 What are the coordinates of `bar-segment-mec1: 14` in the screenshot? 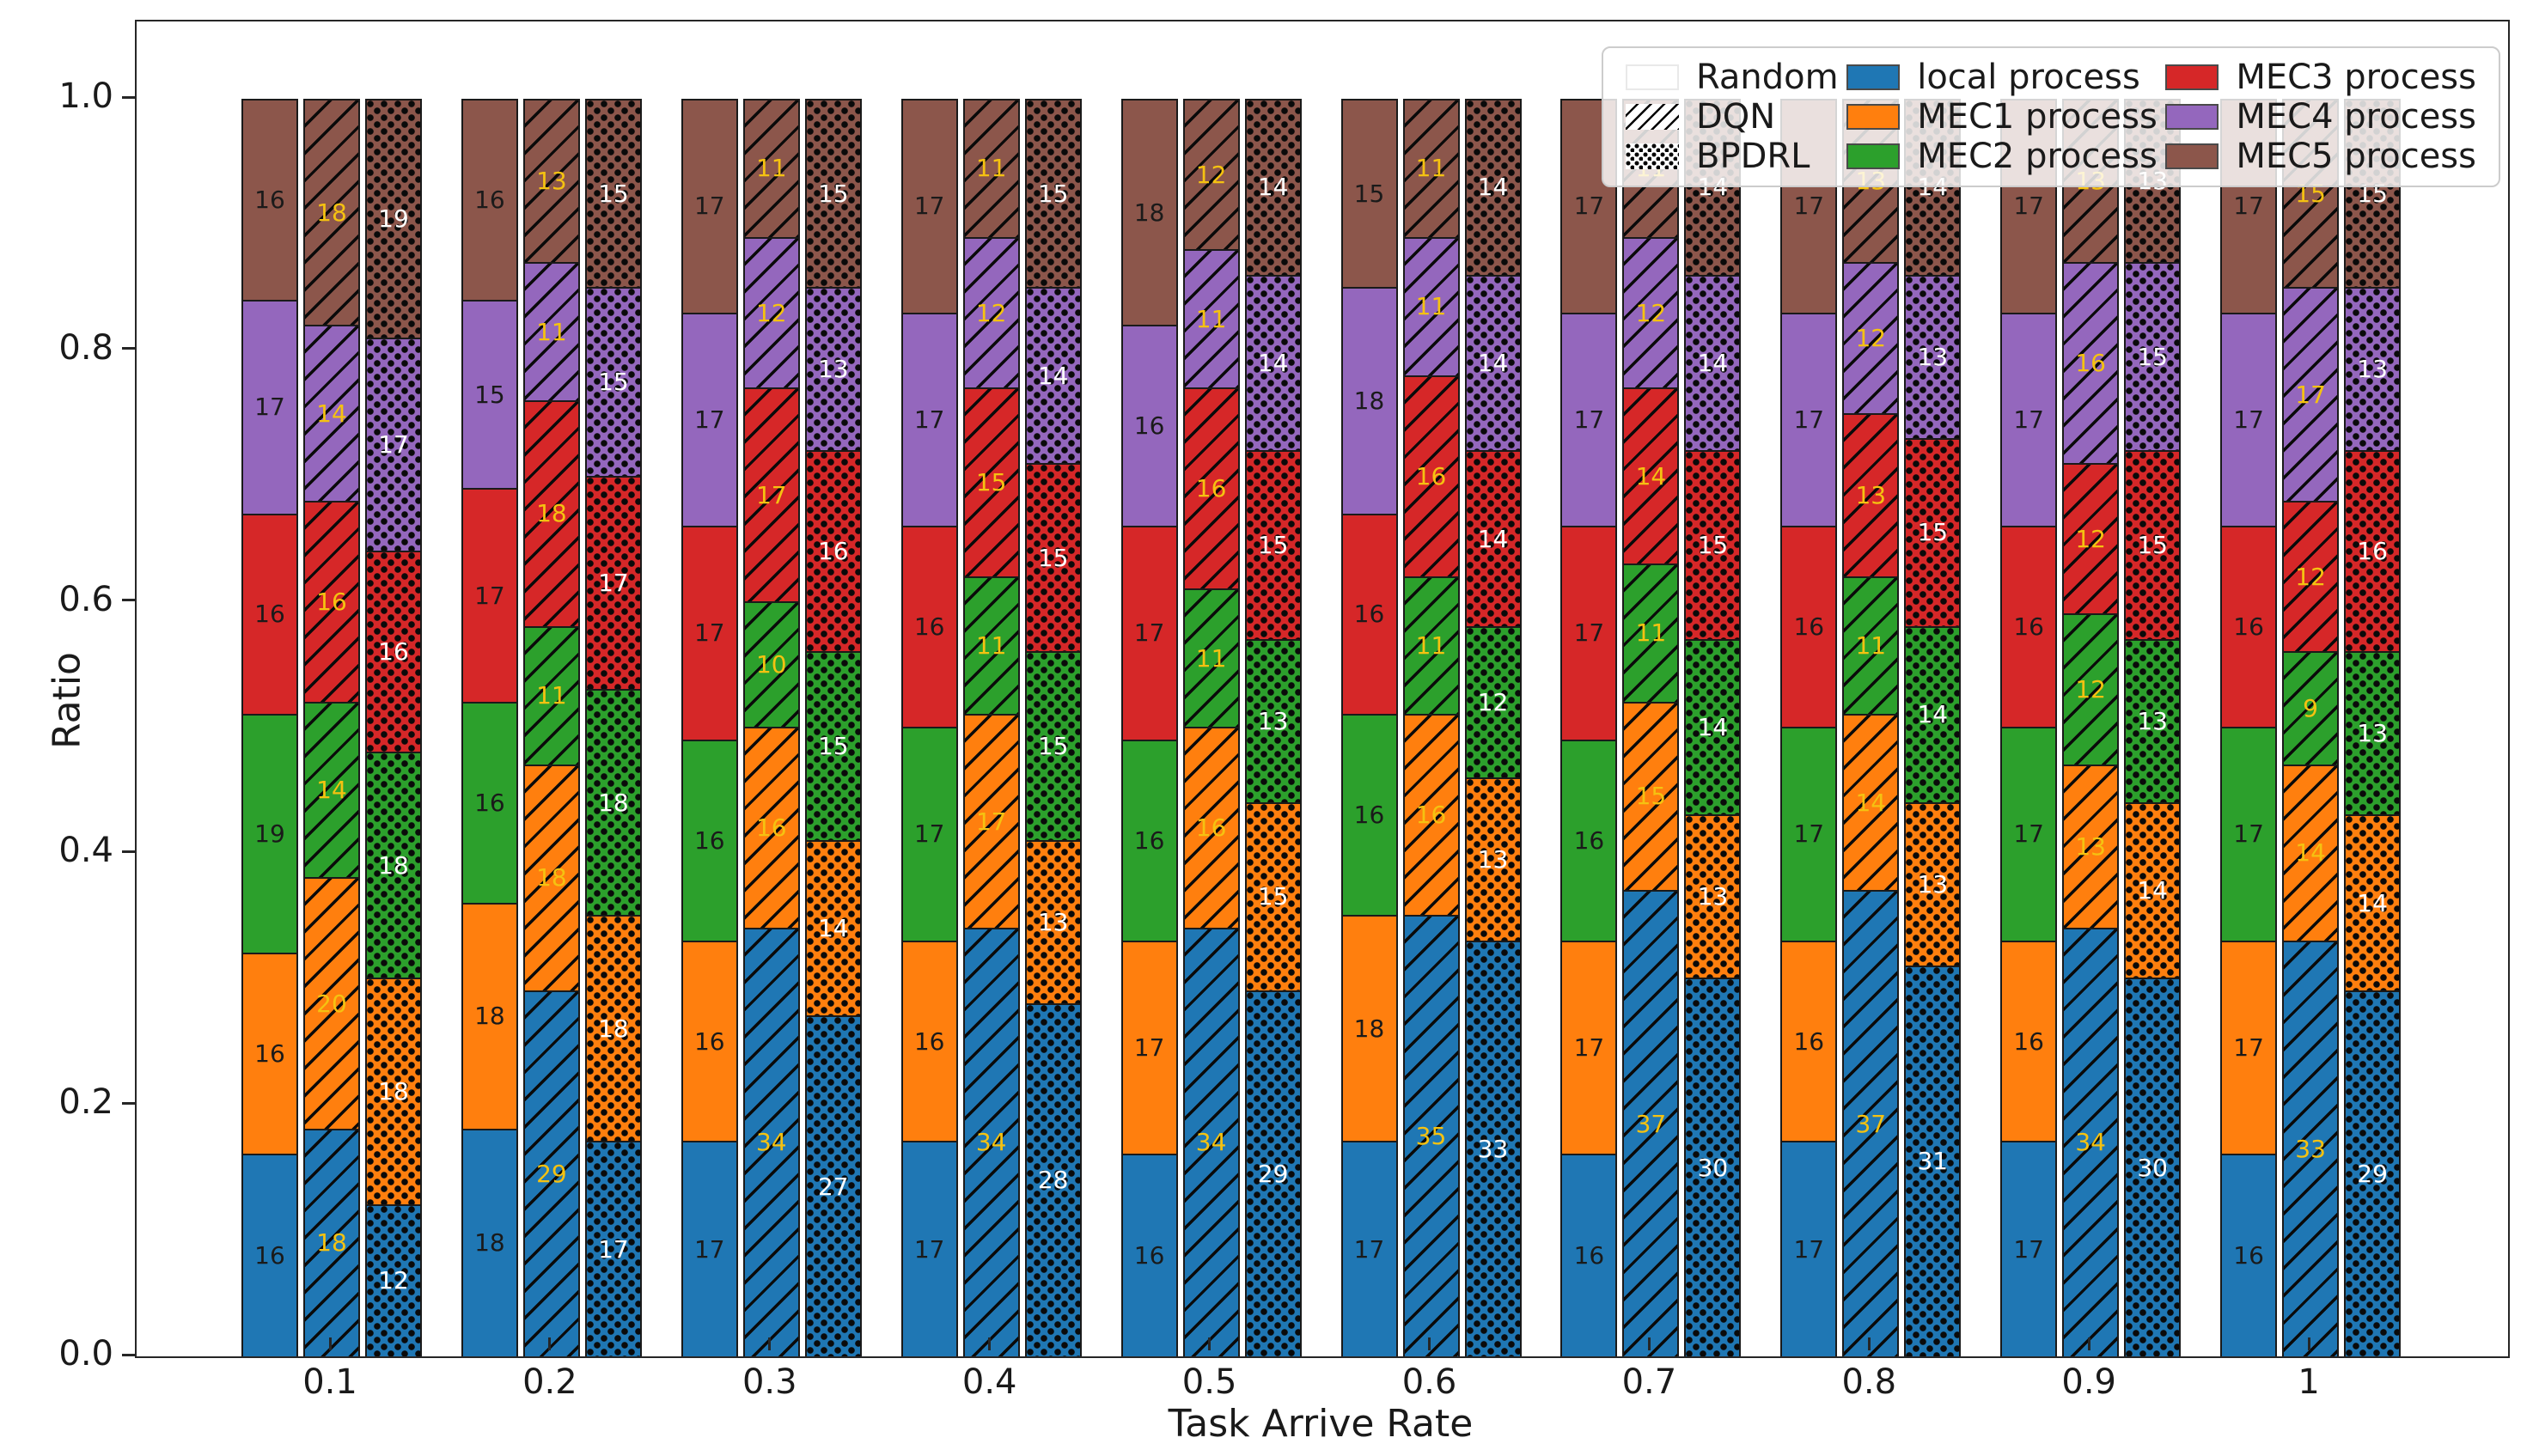 It's located at (2153, 891).